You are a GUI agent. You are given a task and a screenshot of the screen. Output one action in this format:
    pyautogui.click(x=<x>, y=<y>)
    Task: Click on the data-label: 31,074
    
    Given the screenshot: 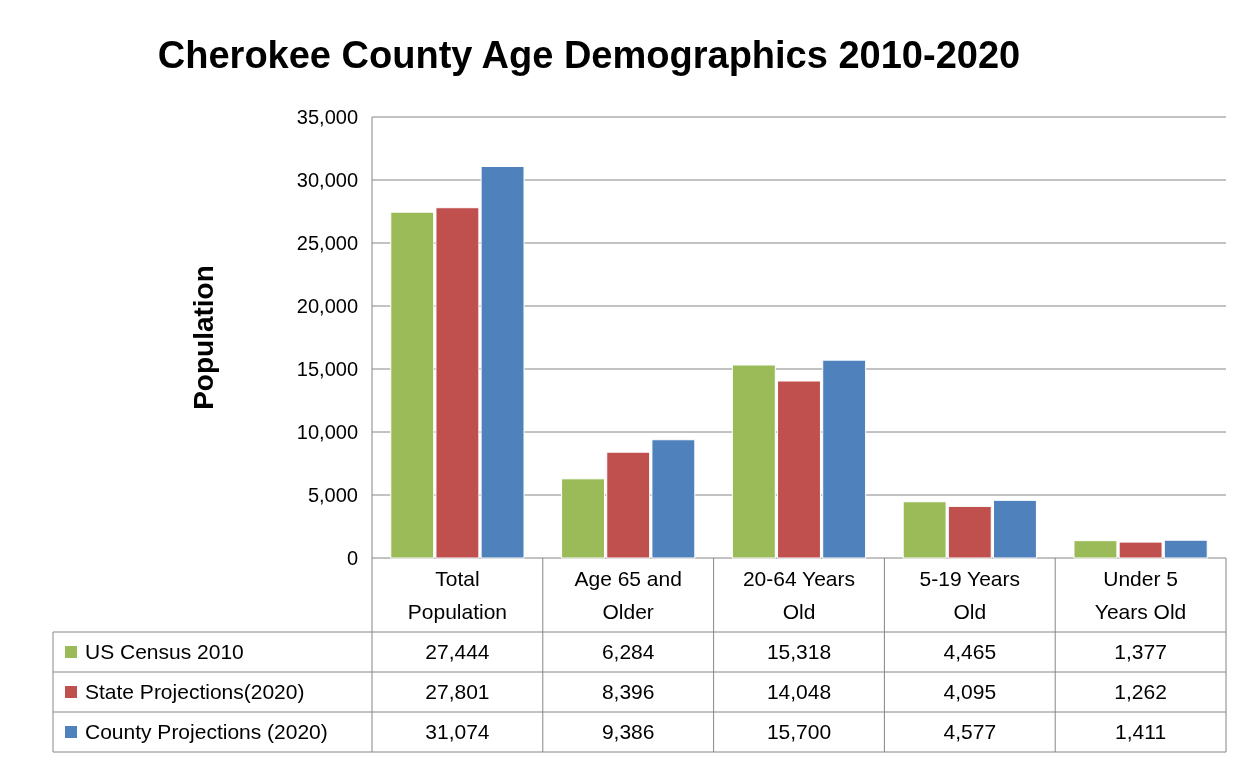 What is the action you would take?
    pyautogui.click(x=457, y=732)
    